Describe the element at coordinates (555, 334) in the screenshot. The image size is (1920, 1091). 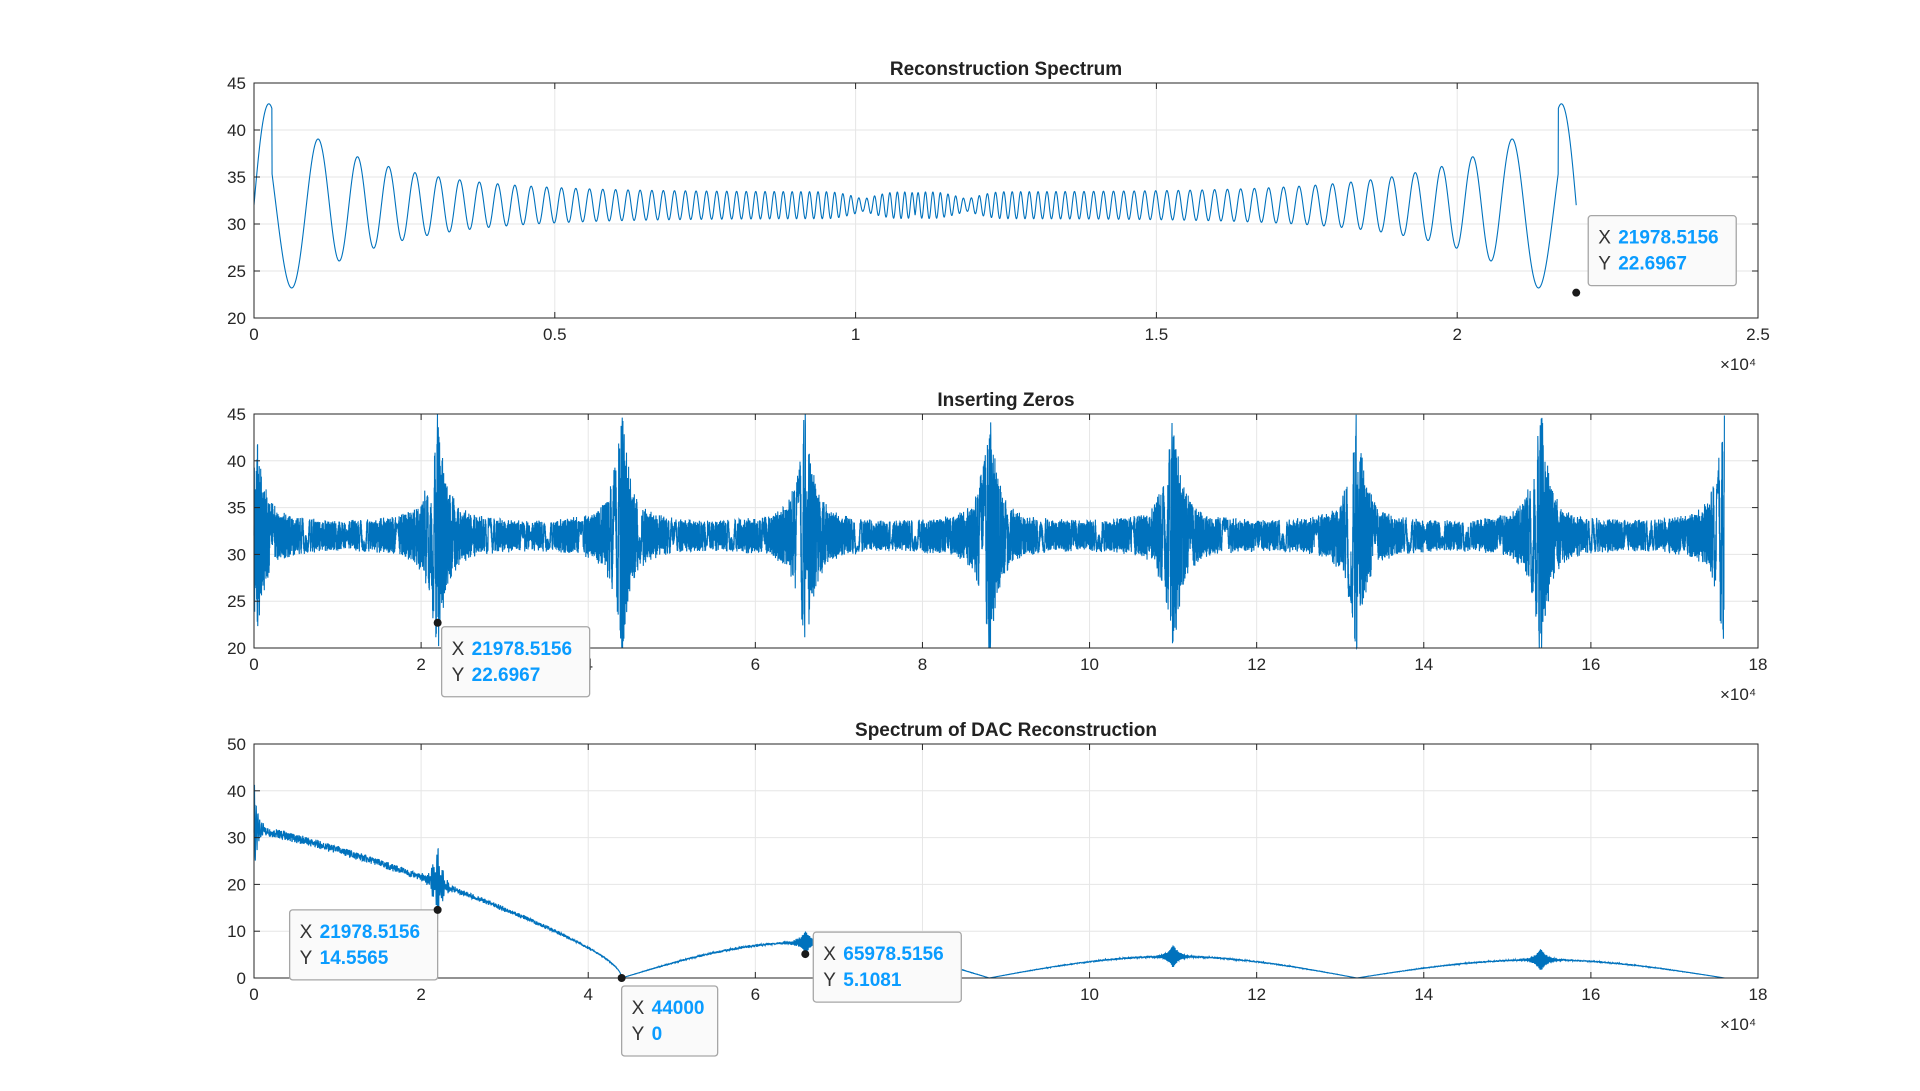
I see `x-tick-label: 0.5` at that location.